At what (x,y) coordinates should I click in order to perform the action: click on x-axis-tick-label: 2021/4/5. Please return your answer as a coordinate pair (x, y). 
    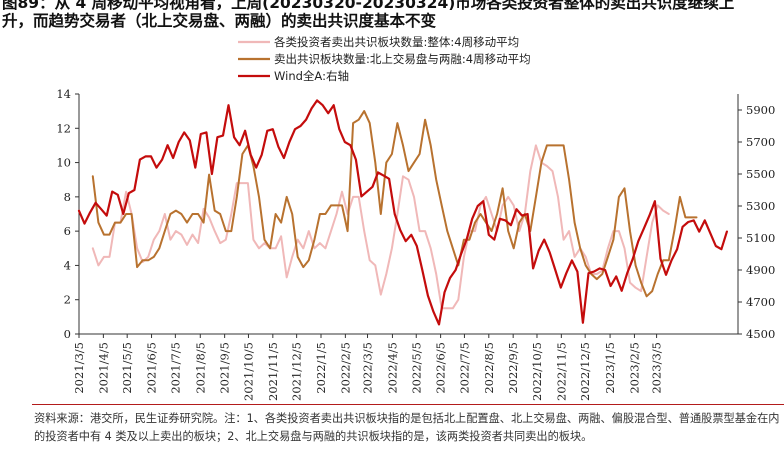
    Looking at the image, I should click on (103, 368).